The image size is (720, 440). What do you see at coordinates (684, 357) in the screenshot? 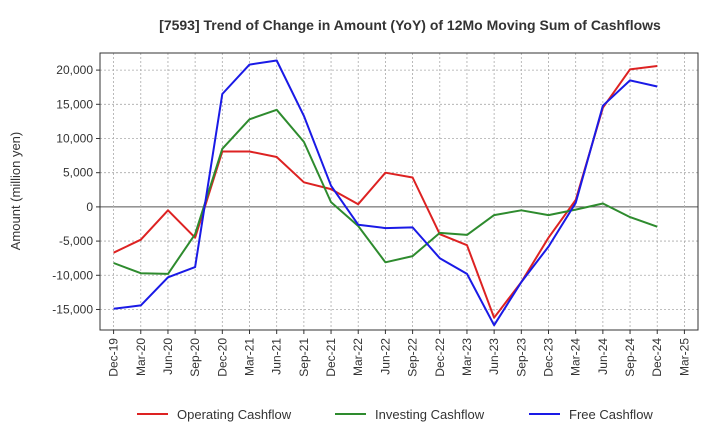
I see `x-tick-label: Mar-25` at bounding box center [684, 357].